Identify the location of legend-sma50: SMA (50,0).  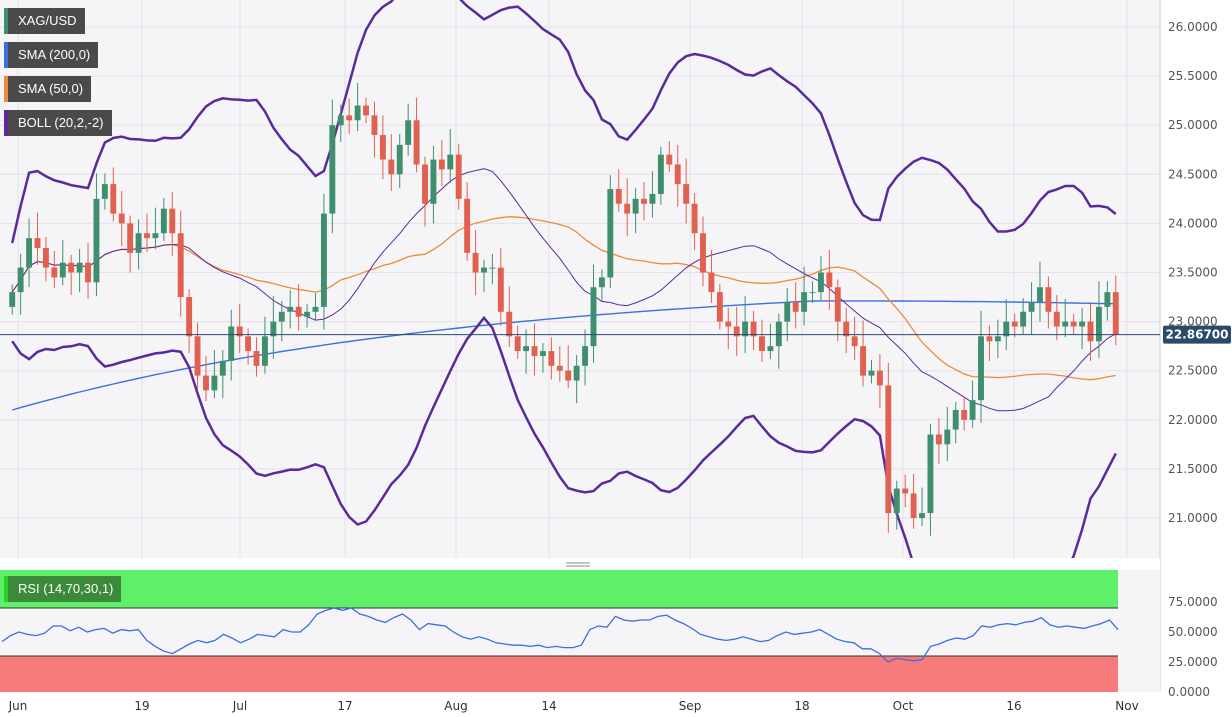
(48, 89).